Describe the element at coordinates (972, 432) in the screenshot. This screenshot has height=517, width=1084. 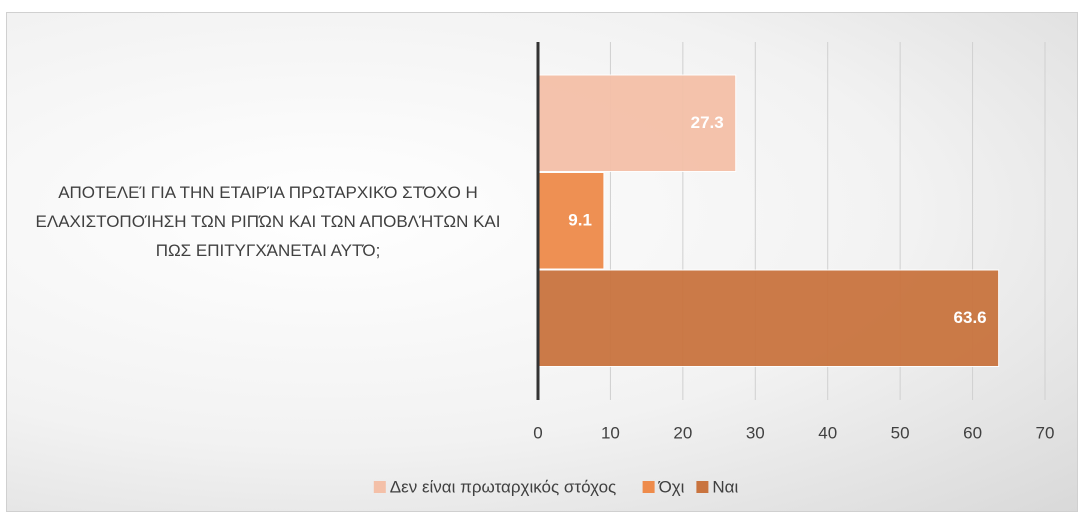
I see `x-tick-label: 60` at that location.